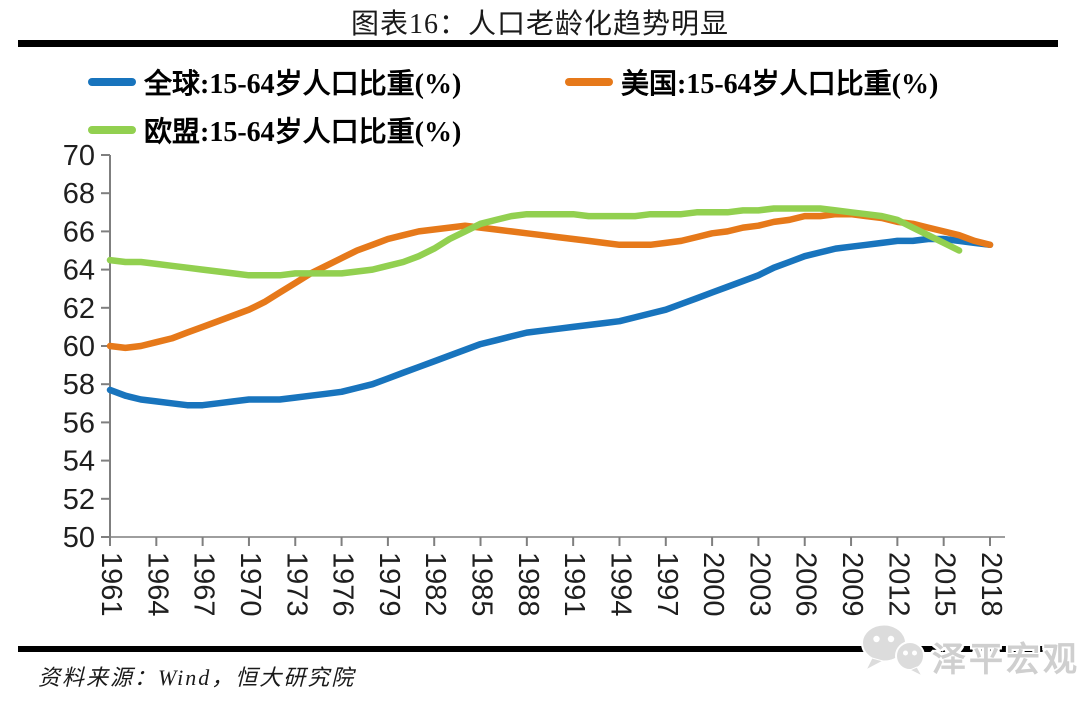 This screenshot has height=702, width=1080. What do you see at coordinates (79, 500) in the screenshot?
I see `y-axis-tick-label: 52` at bounding box center [79, 500].